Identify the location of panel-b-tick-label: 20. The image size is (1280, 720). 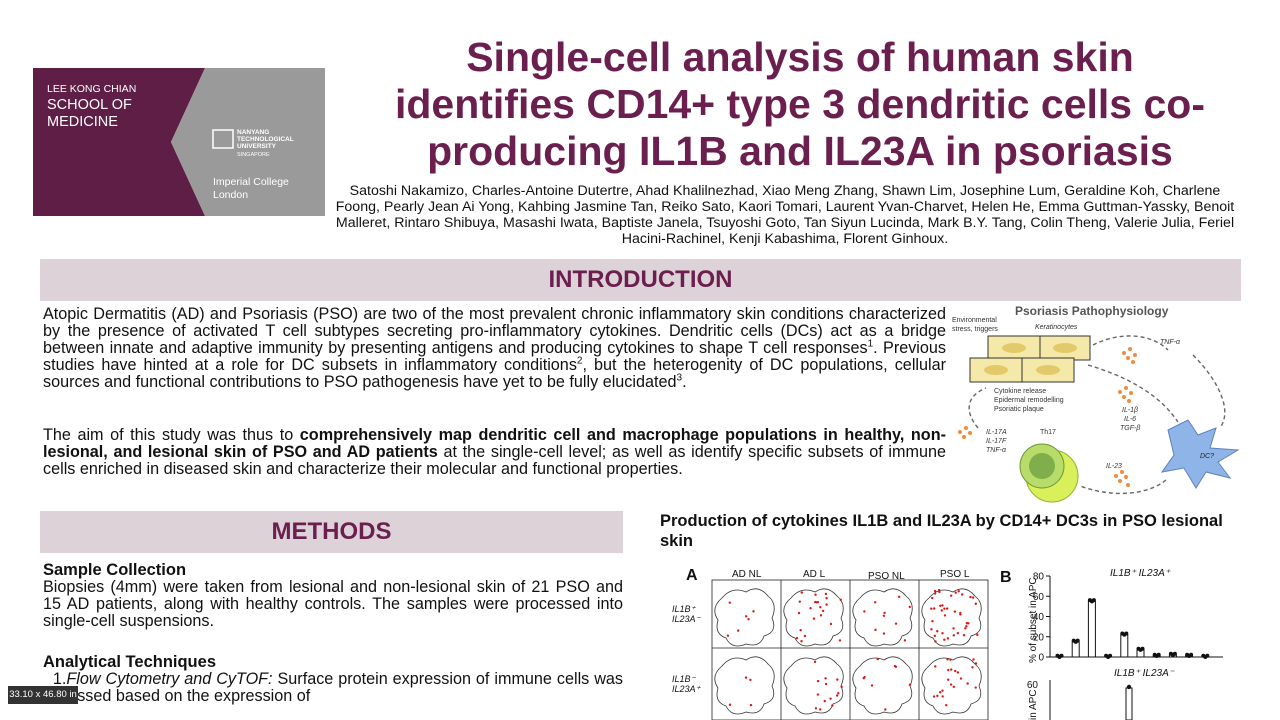
(1039, 637).